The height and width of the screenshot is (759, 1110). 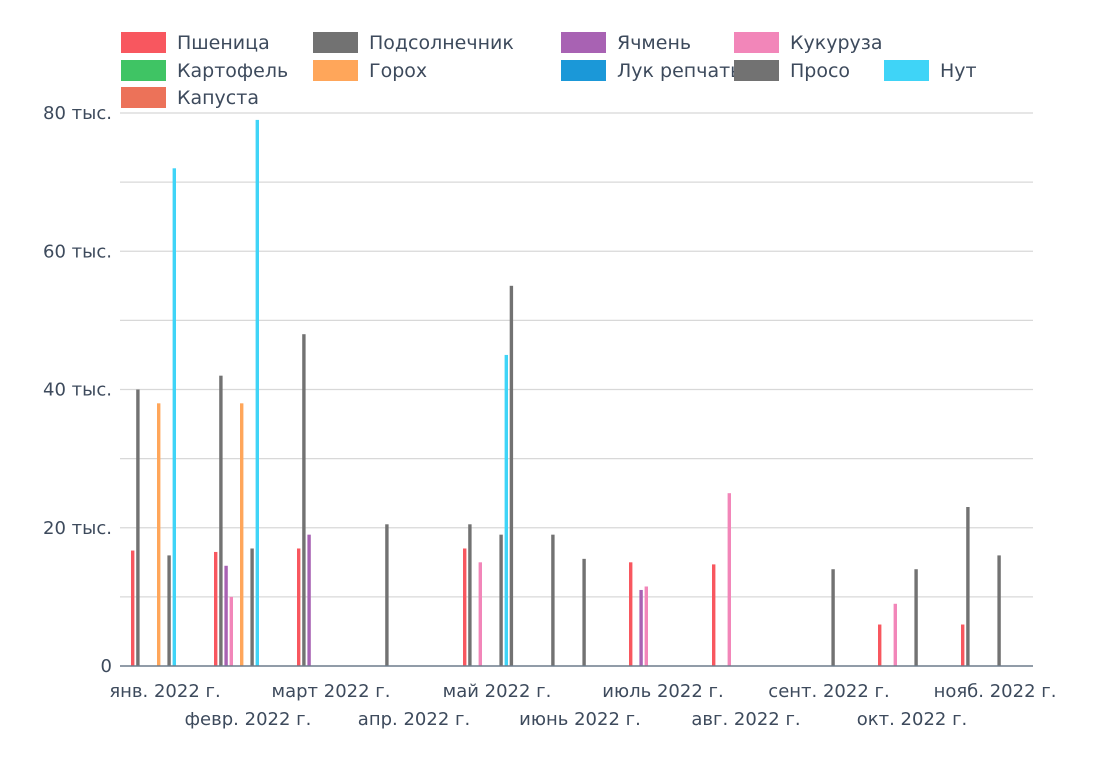 What do you see at coordinates (662, 691) in the screenshot?
I see `x-tick-label: июль 2022 г.` at bounding box center [662, 691].